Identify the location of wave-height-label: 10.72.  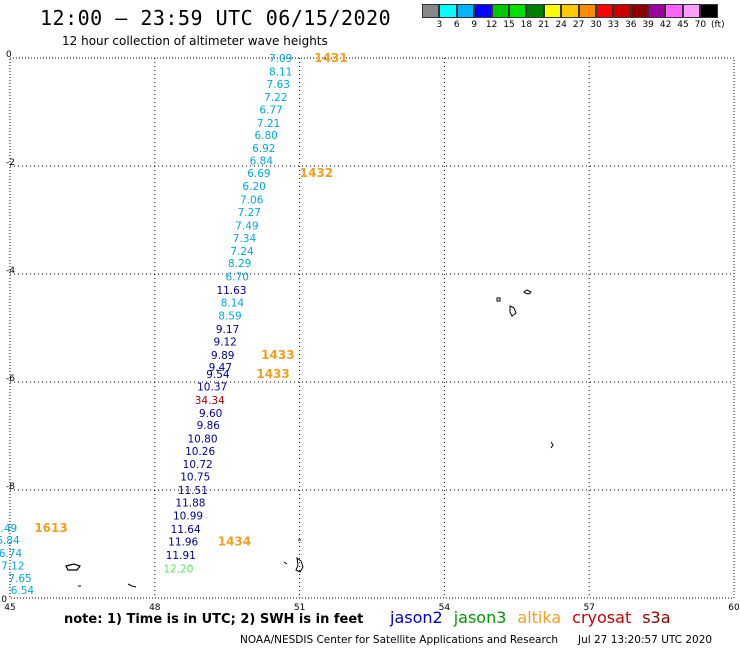
(198, 465).